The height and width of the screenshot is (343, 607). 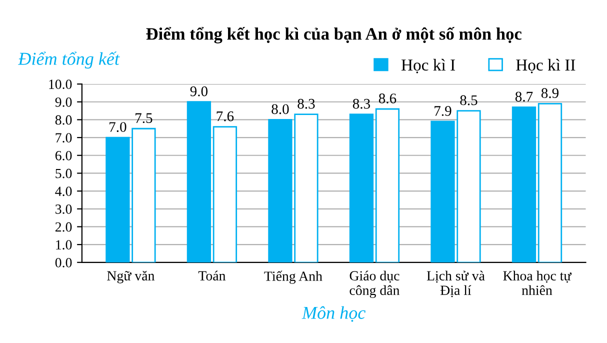 What do you see at coordinates (63, 102) in the screenshot?
I see `y-tick-label: 9.0` at bounding box center [63, 102].